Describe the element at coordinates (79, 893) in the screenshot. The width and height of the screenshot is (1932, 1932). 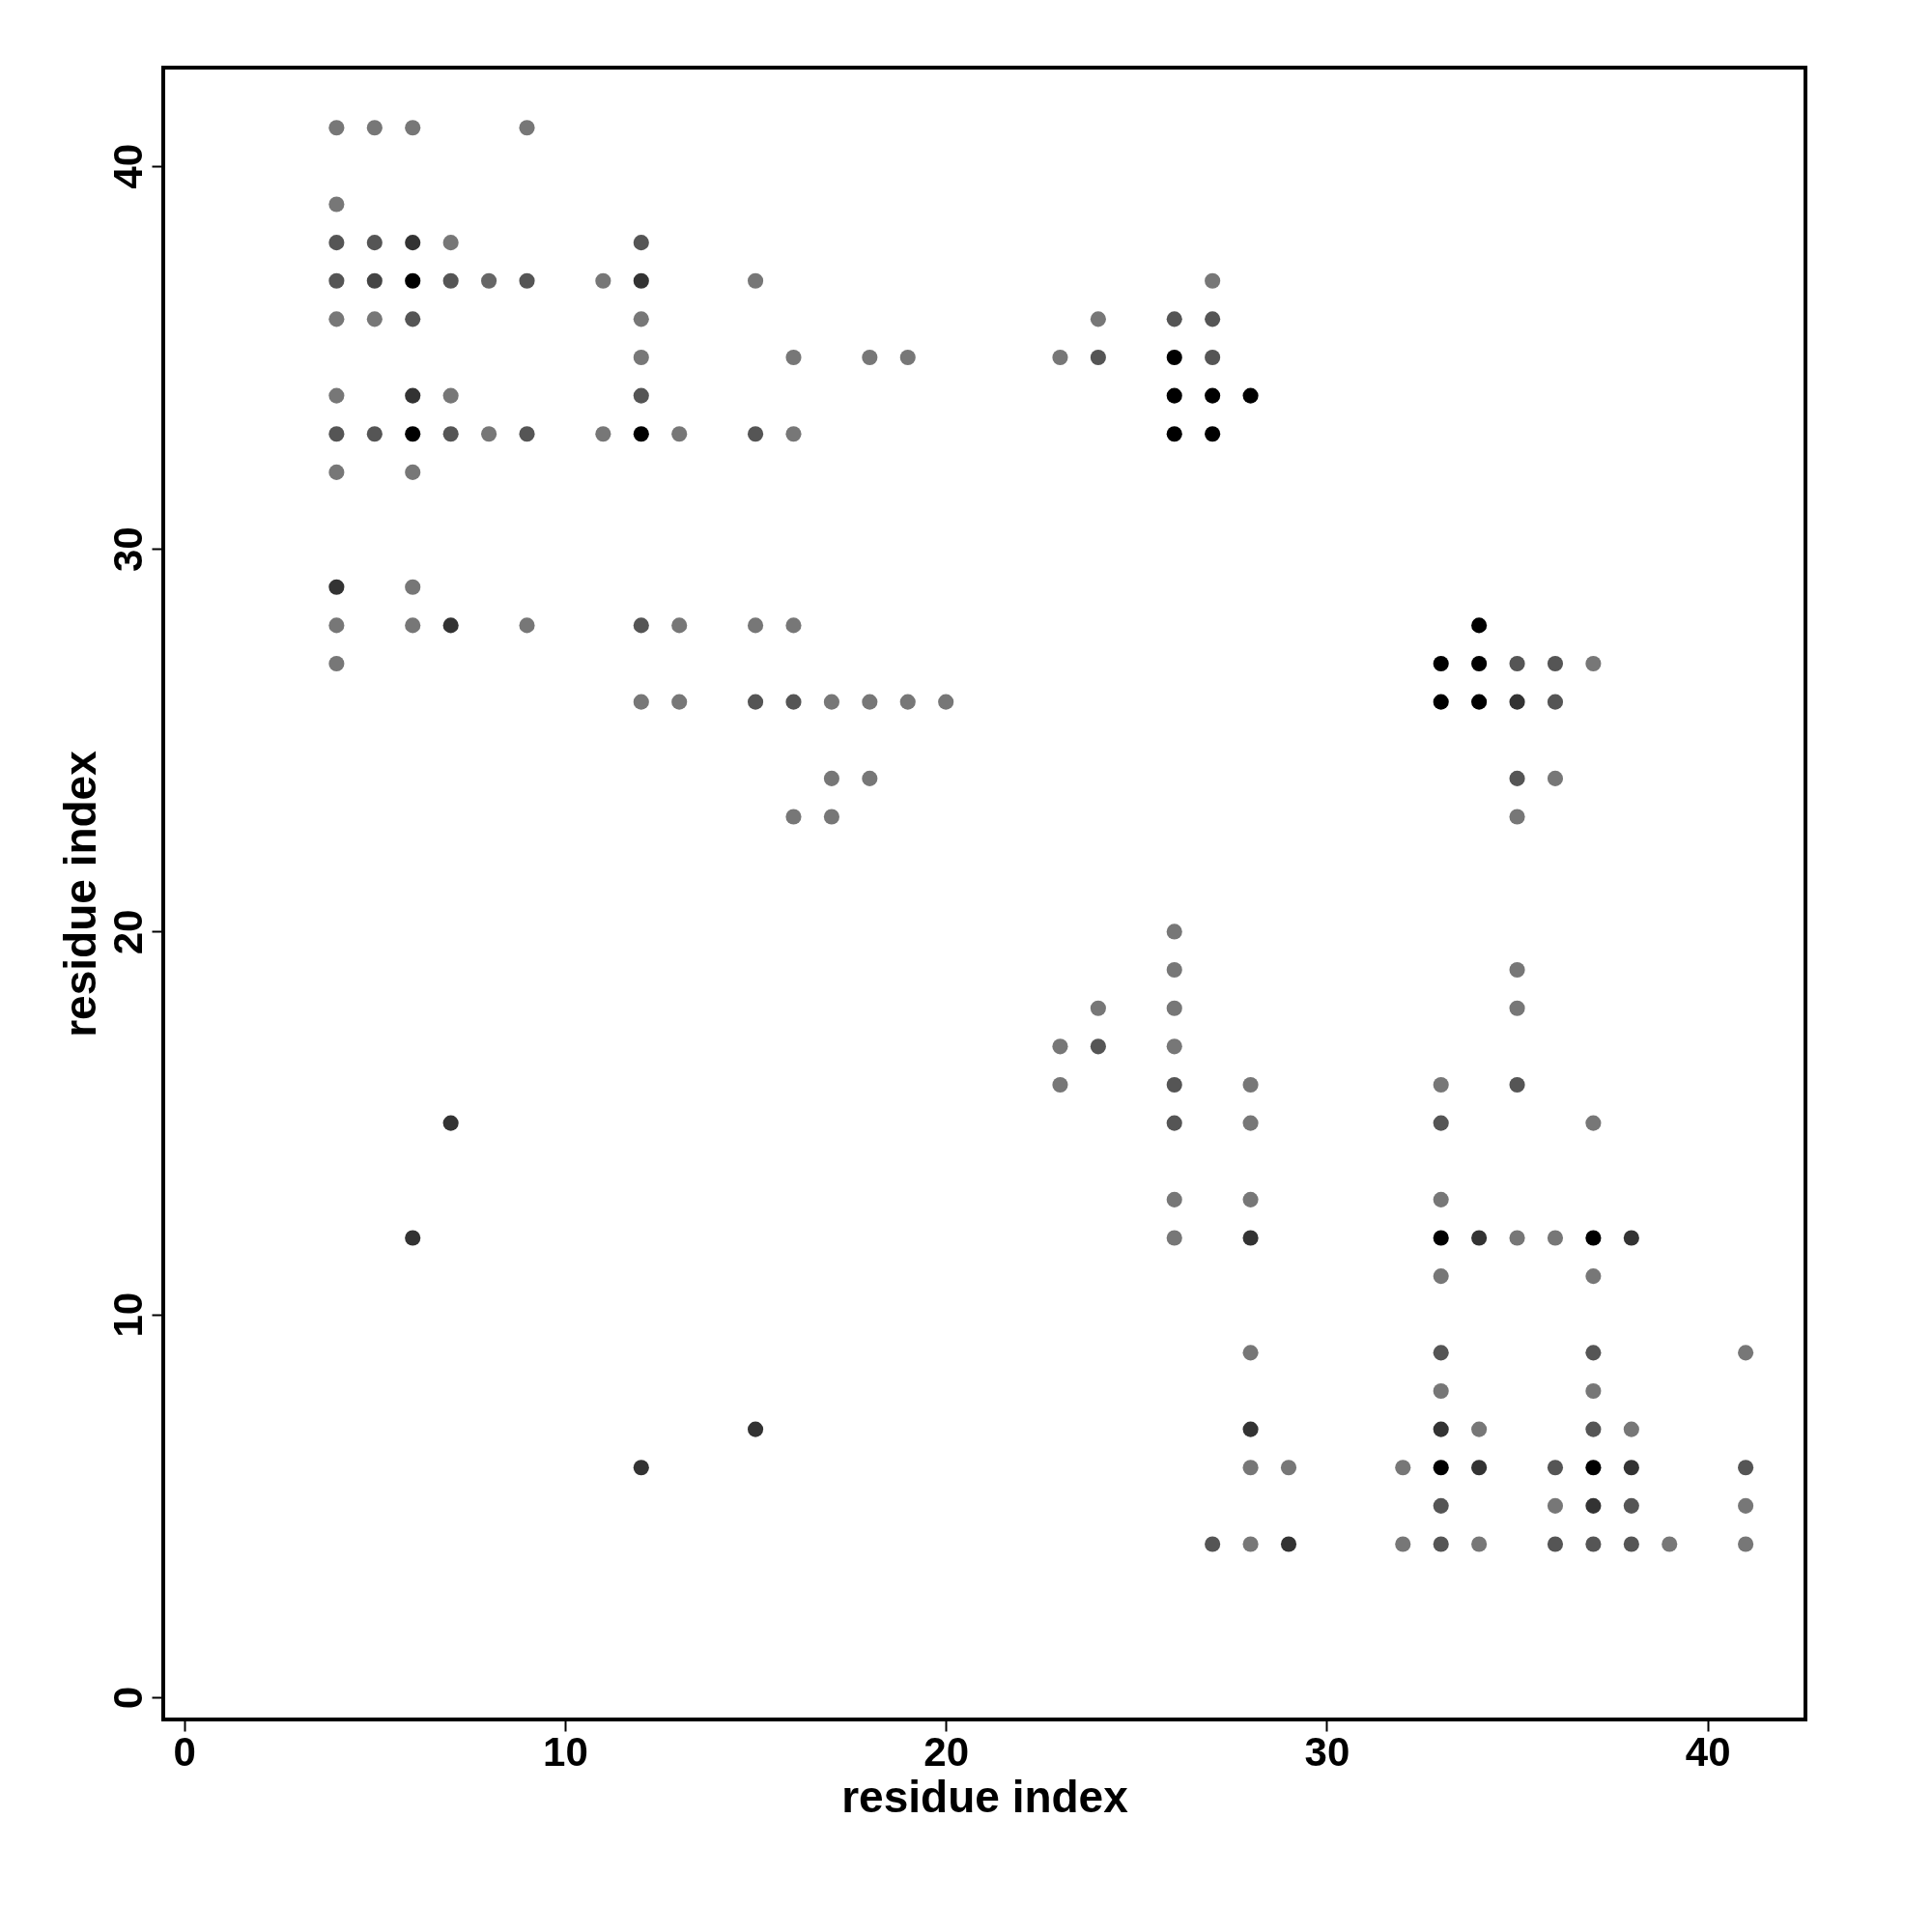
I see `y-axis-title: residue index` at that location.